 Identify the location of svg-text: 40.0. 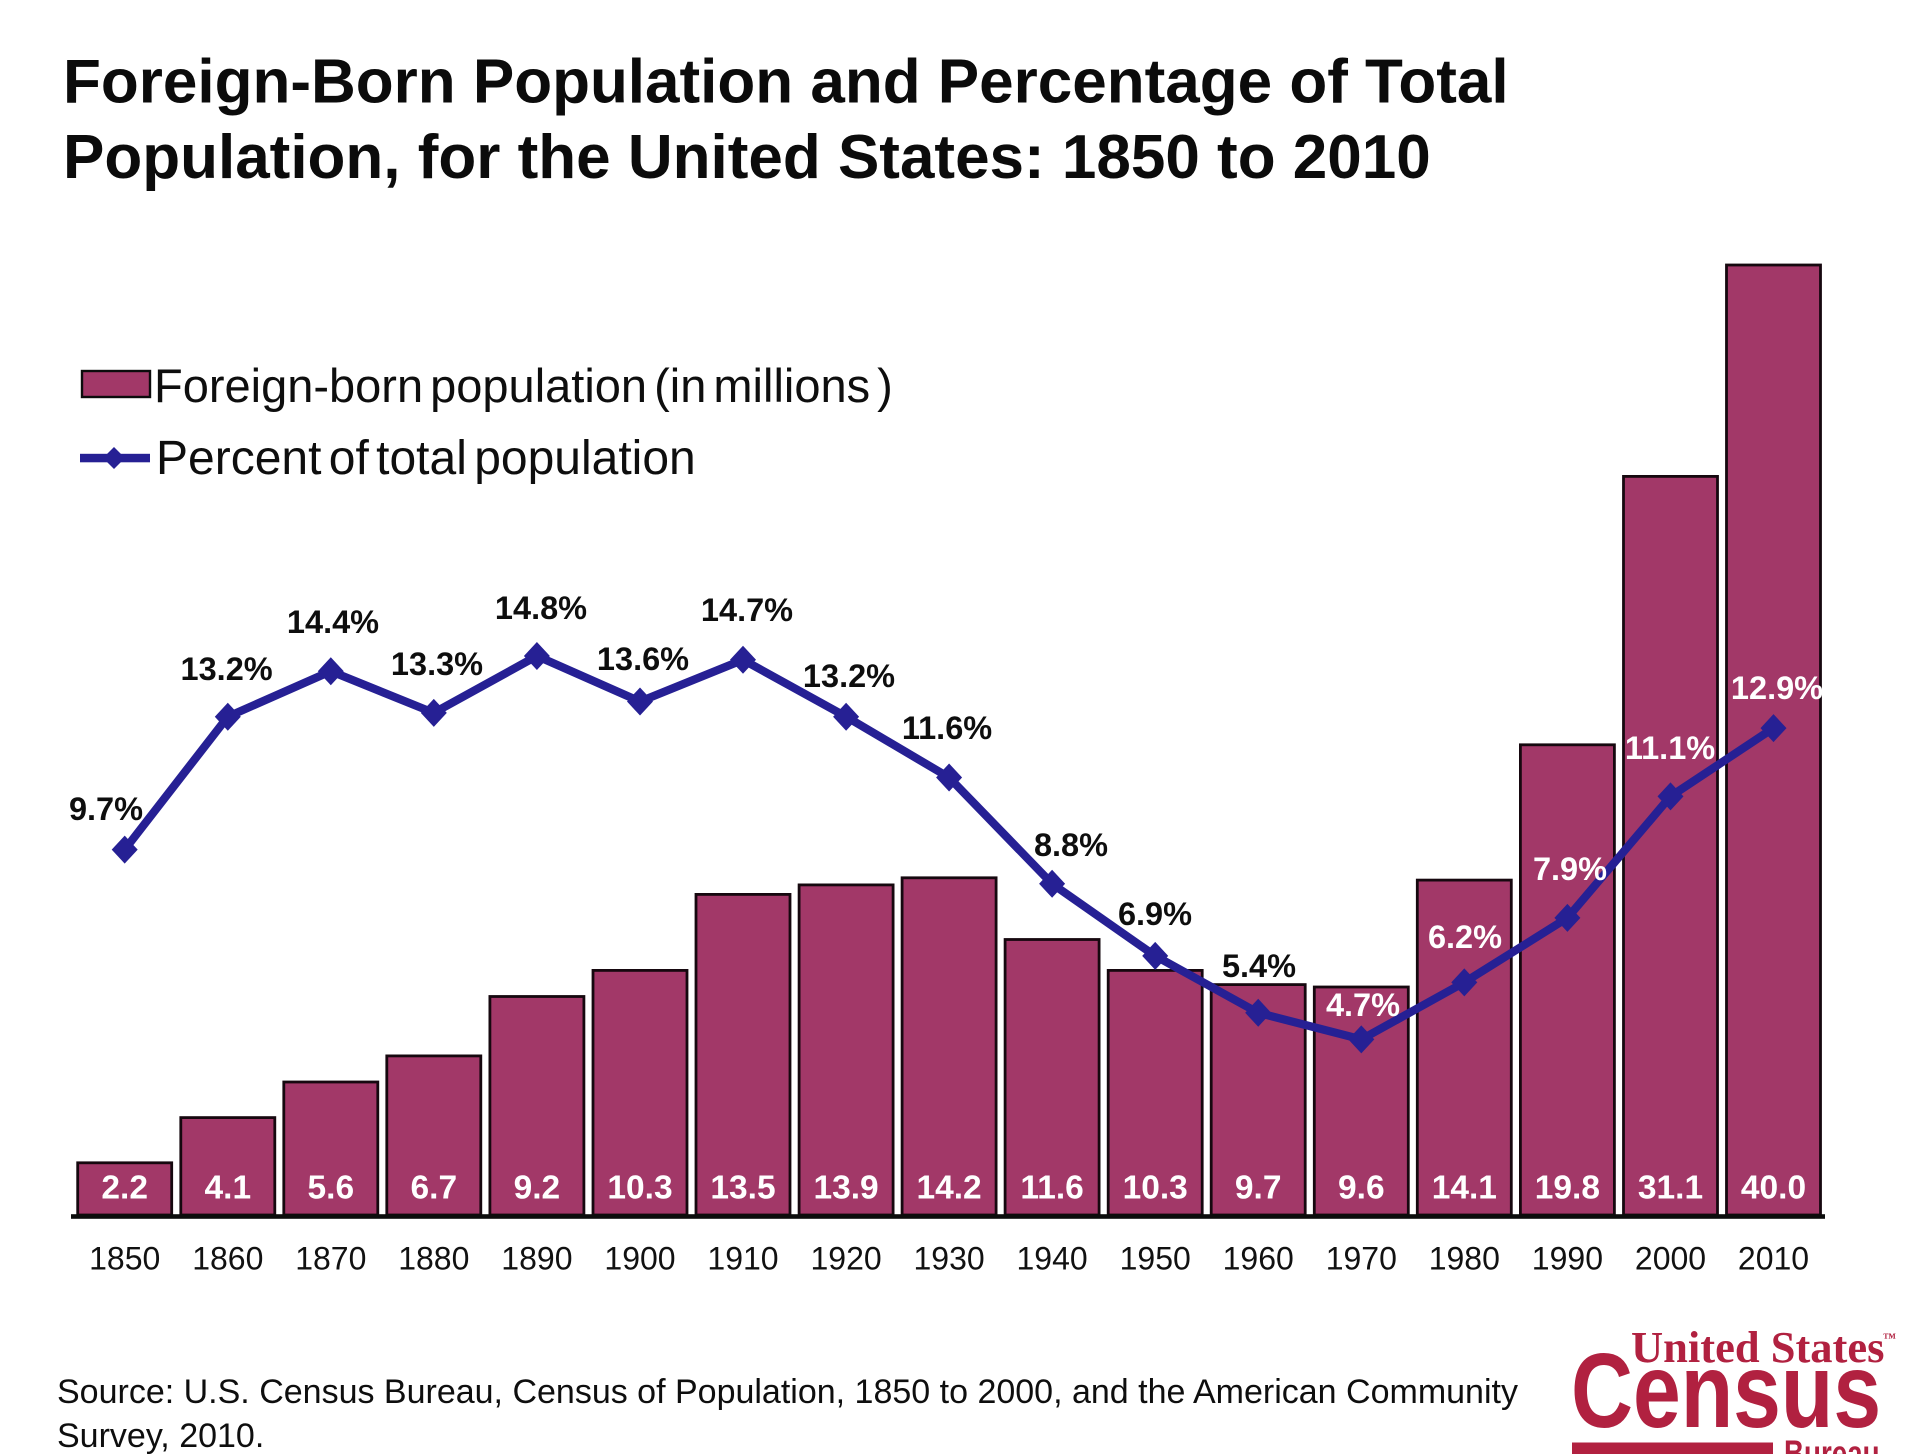
(1773, 1188).